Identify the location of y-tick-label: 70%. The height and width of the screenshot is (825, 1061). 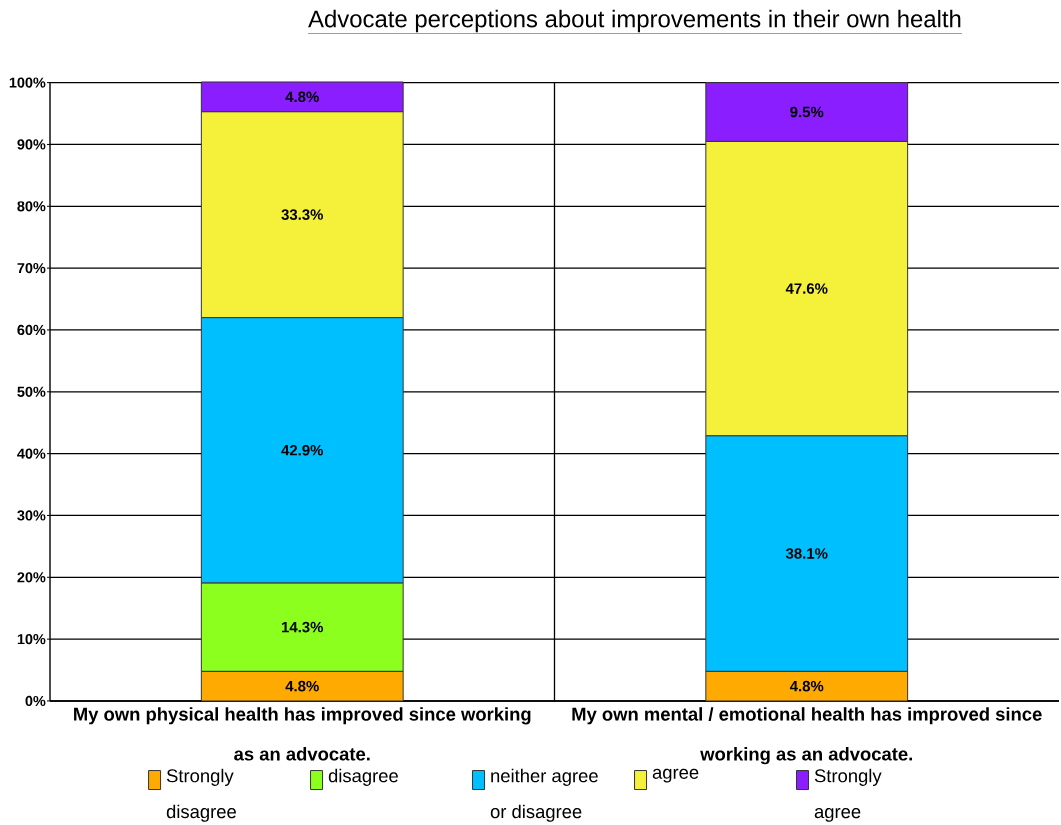
(31, 268).